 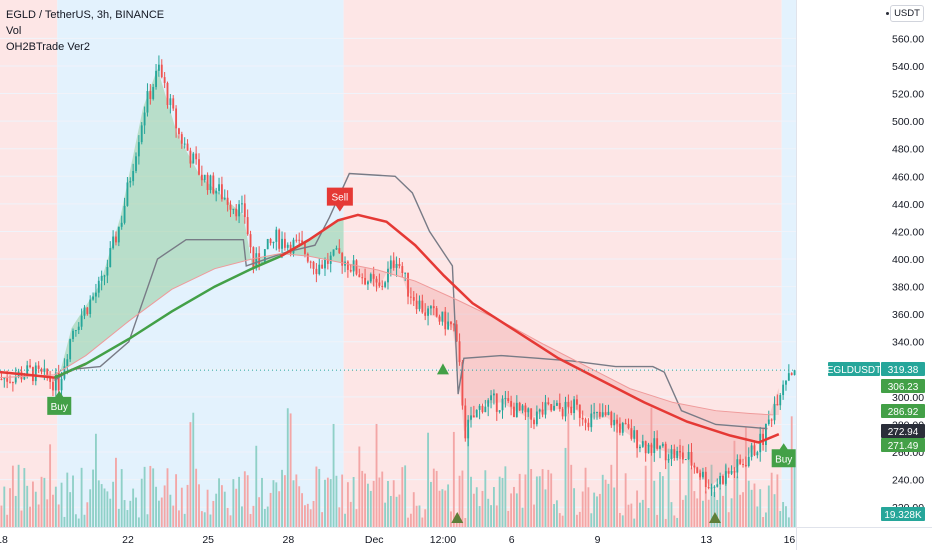 I want to click on time-axis: 18 22 25 28 Dec 12:00 6 9 13 16, so click(x=397, y=540).